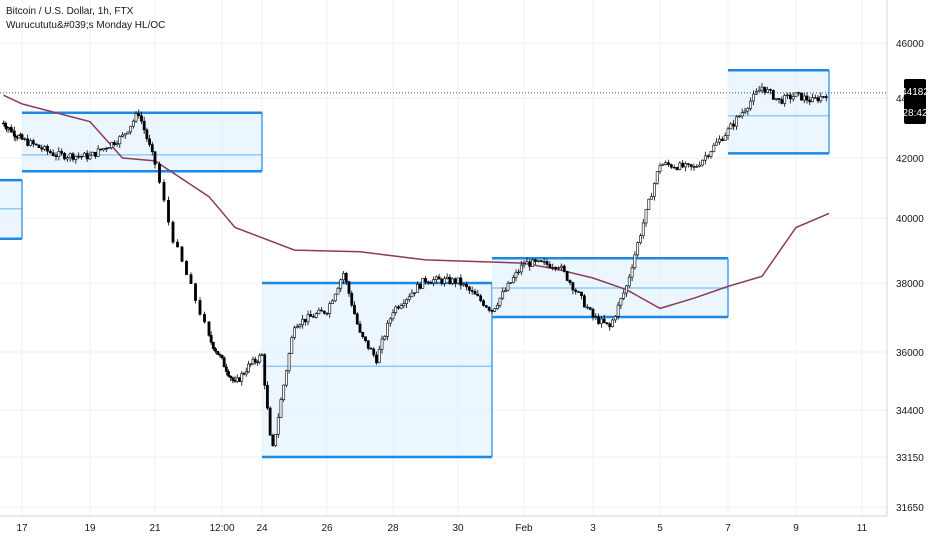 This screenshot has height=550, width=932. Describe the element at coordinates (910, 159) in the screenshot. I see `y-tick-label: 42000` at that location.